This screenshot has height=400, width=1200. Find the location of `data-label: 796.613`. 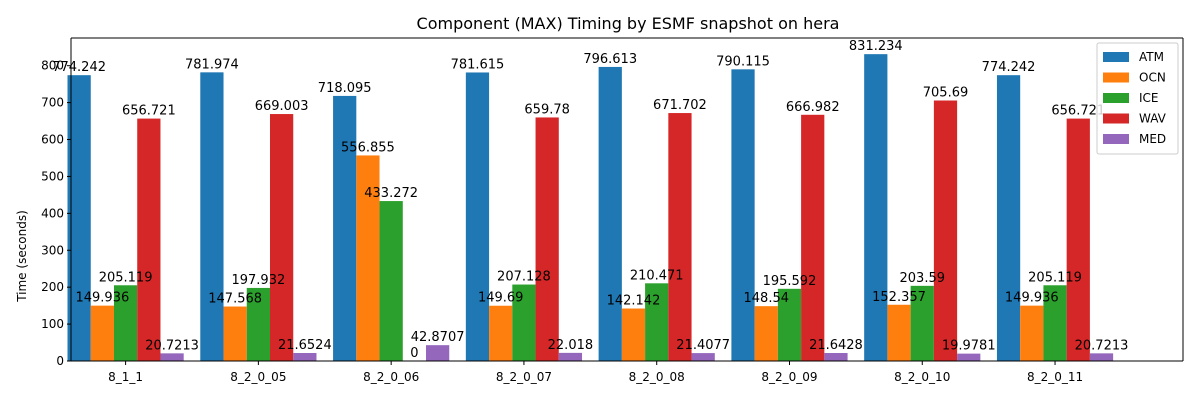

data-label: 796.613 is located at coordinates (610, 59).